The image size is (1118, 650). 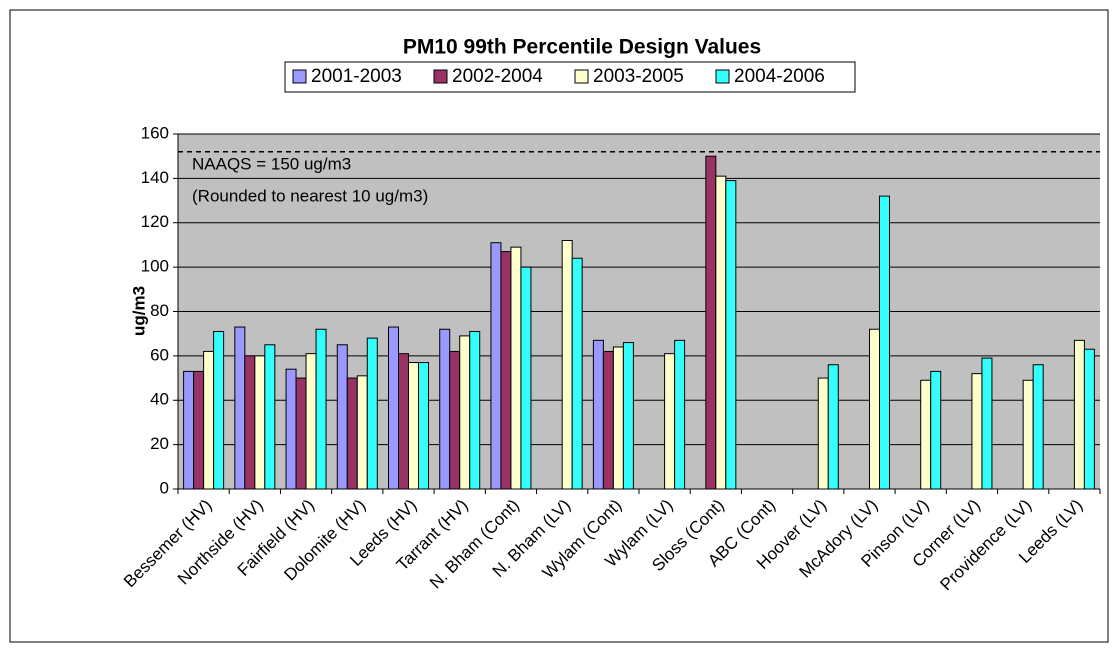 What do you see at coordinates (159, 399) in the screenshot?
I see `y-tick-label: 40` at bounding box center [159, 399].